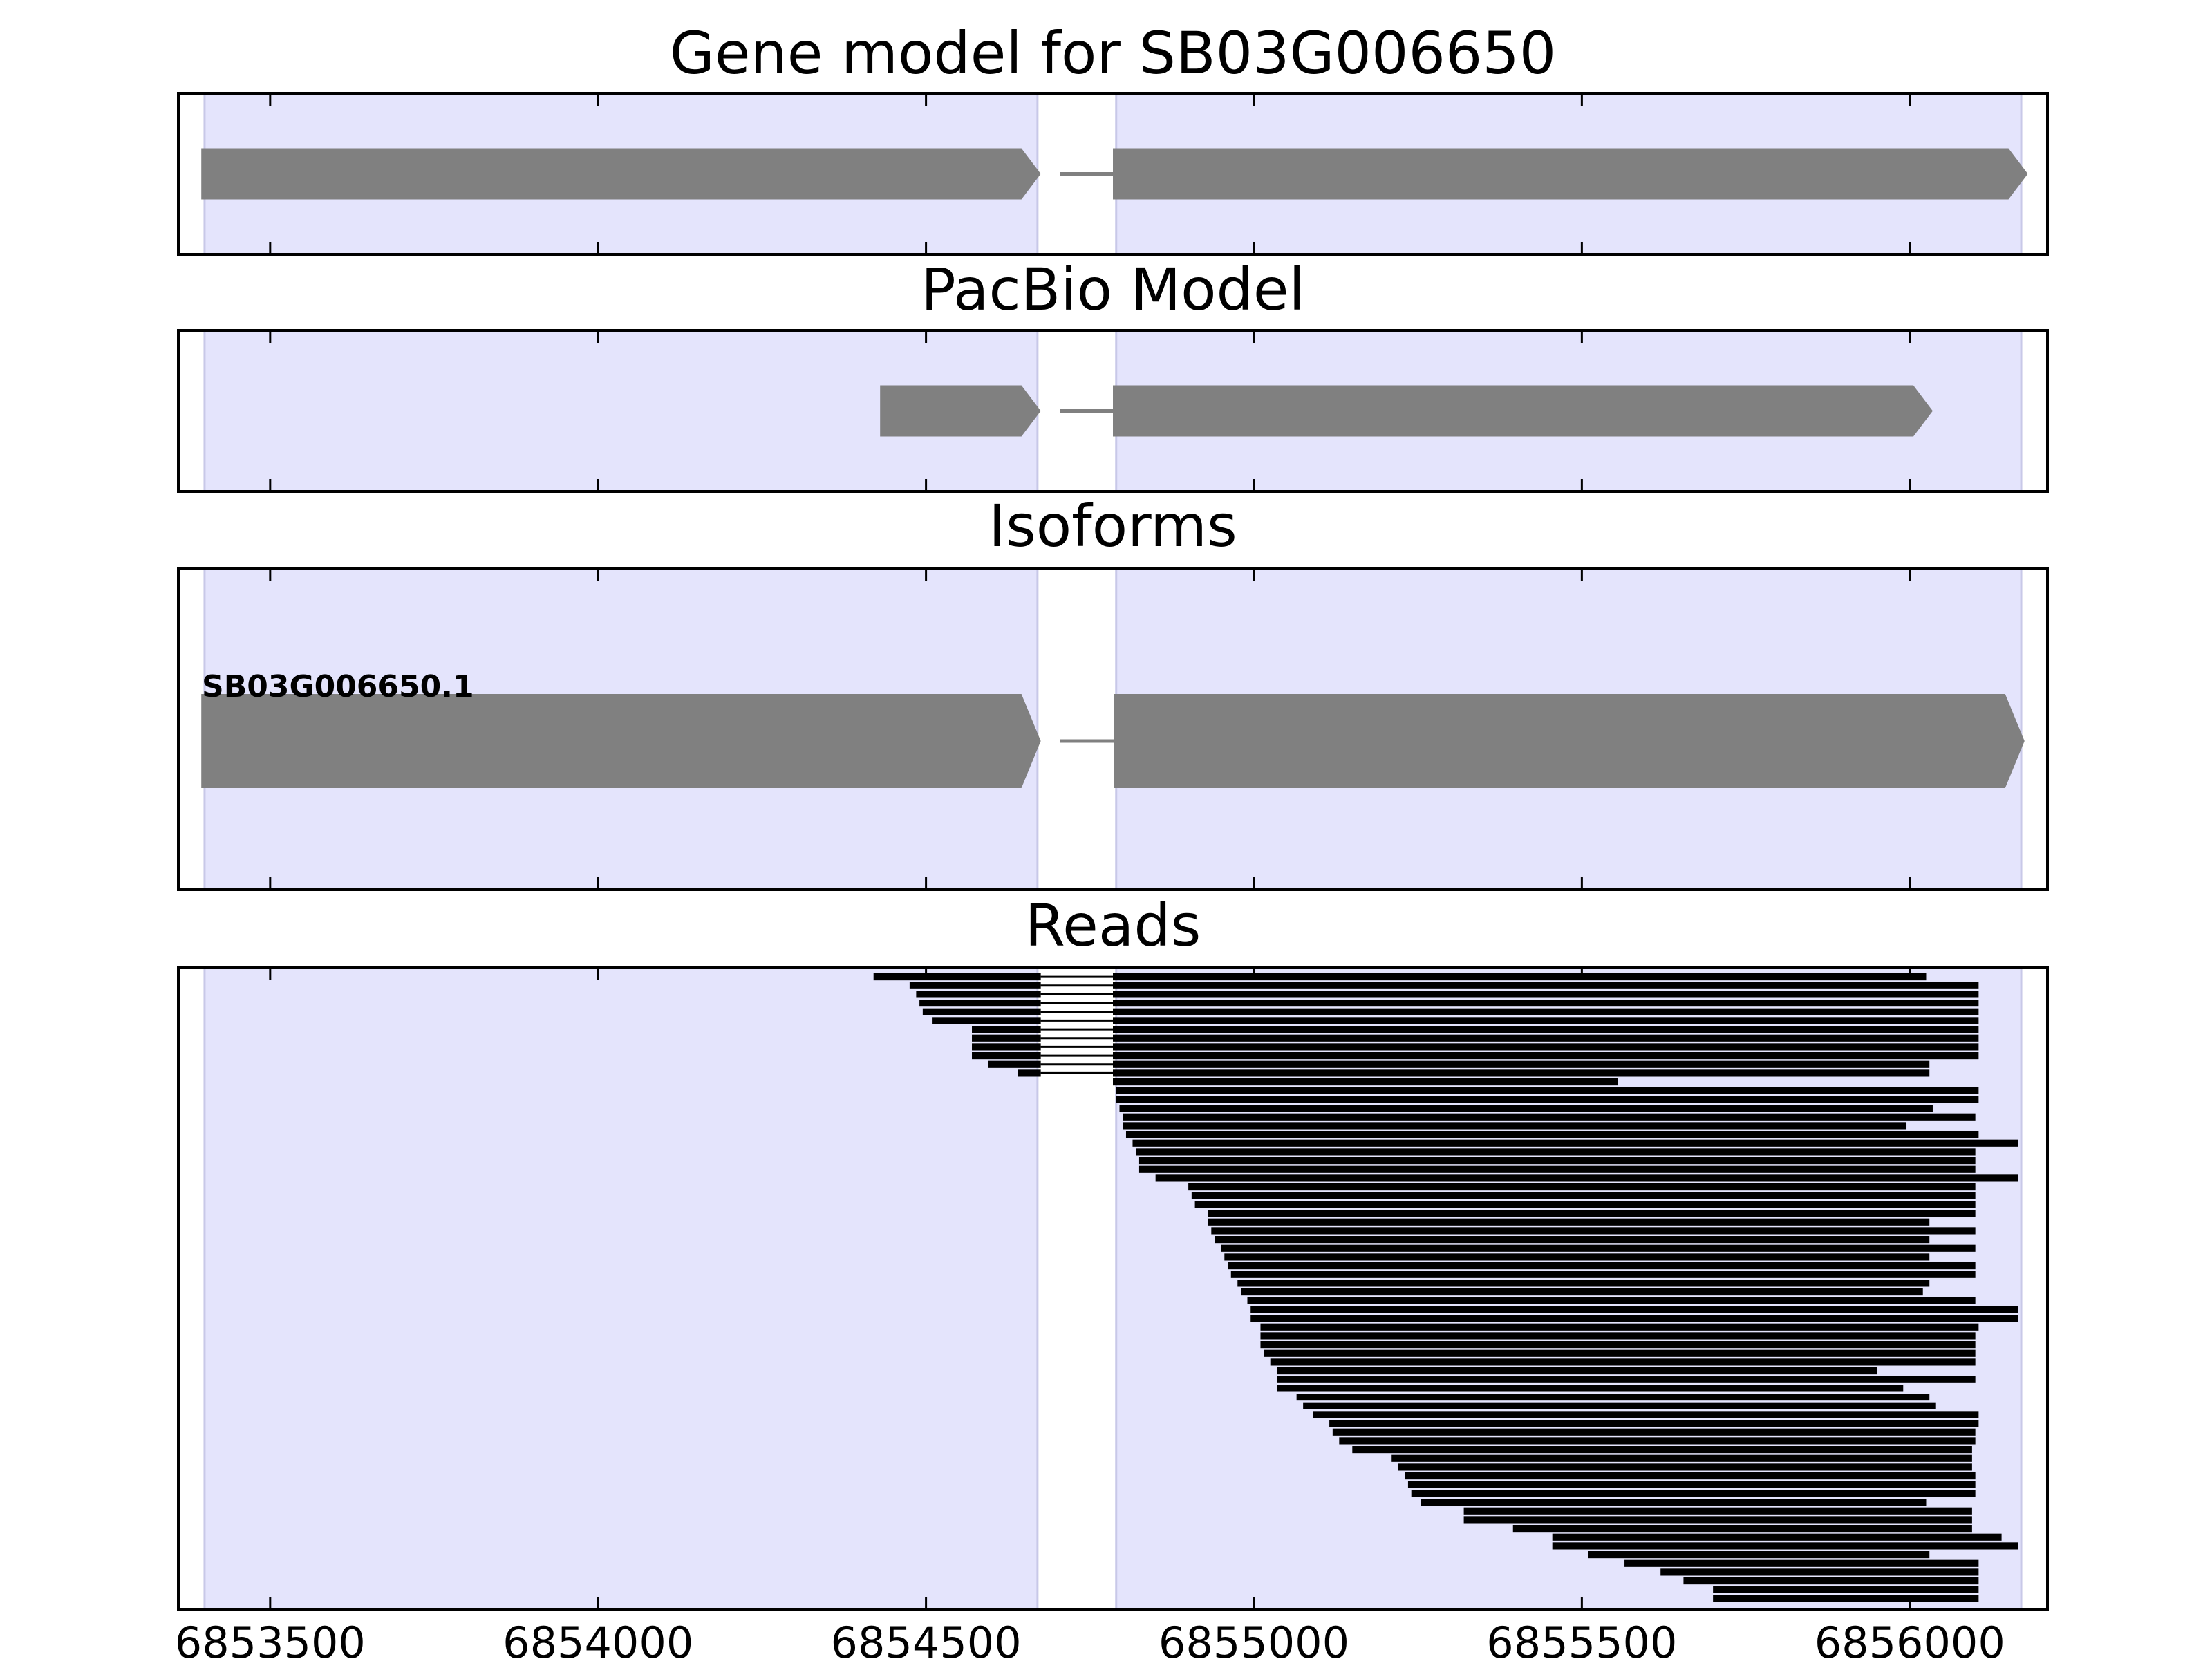 This screenshot has height=1659, width=2212. What do you see at coordinates (270, 1638) in the screenshot?
I see `x-tick-label: 6853500` at bounding box center [270, 1638].